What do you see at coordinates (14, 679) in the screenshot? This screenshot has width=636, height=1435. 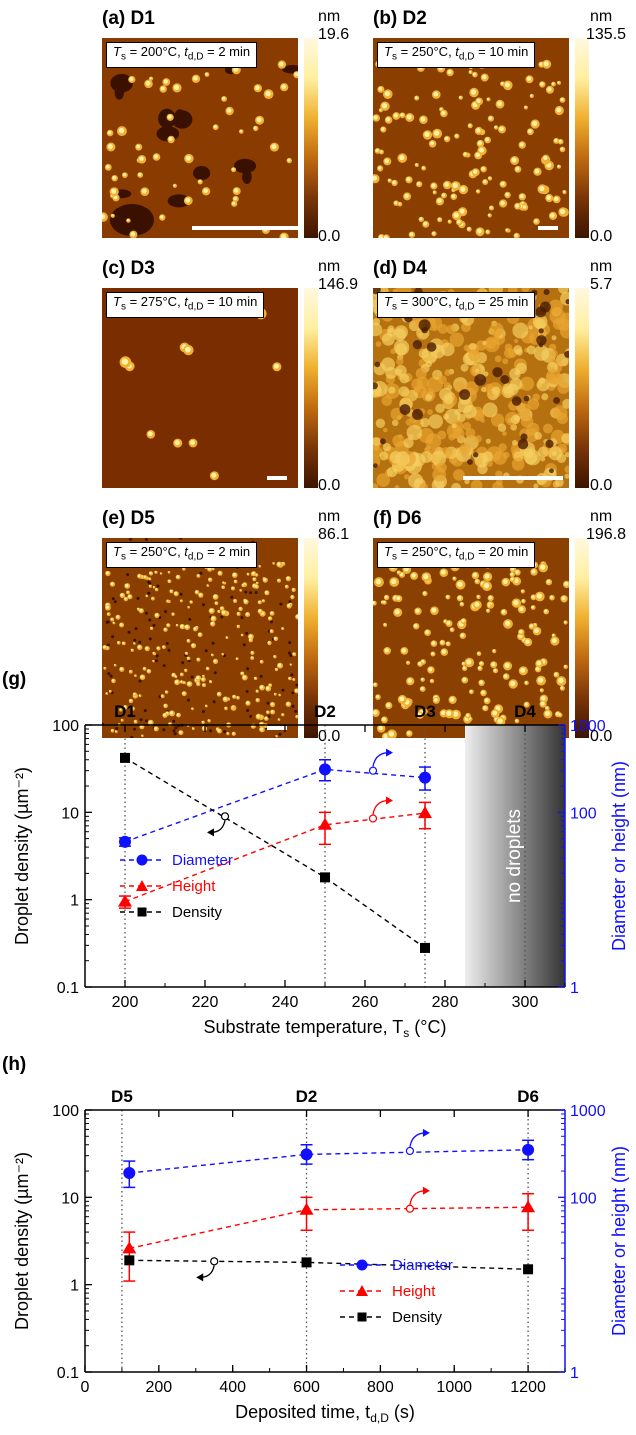 I see `panel-label: (g)` at bounding box center [14, 679].